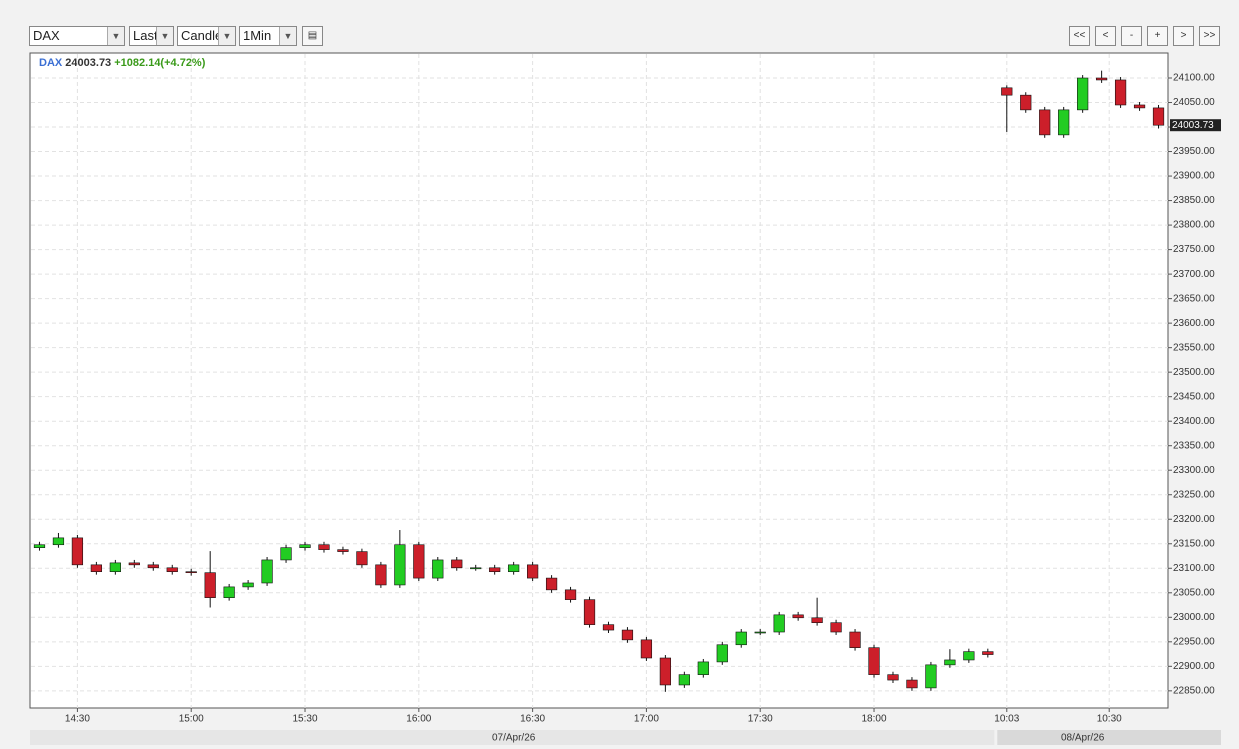 The width and height of the screenshot is (1239, 749). What do you see at coordinates (646, 719) in the screenshot?
I see `x-tick-label: 17:00` at bounding box center [646, 719].